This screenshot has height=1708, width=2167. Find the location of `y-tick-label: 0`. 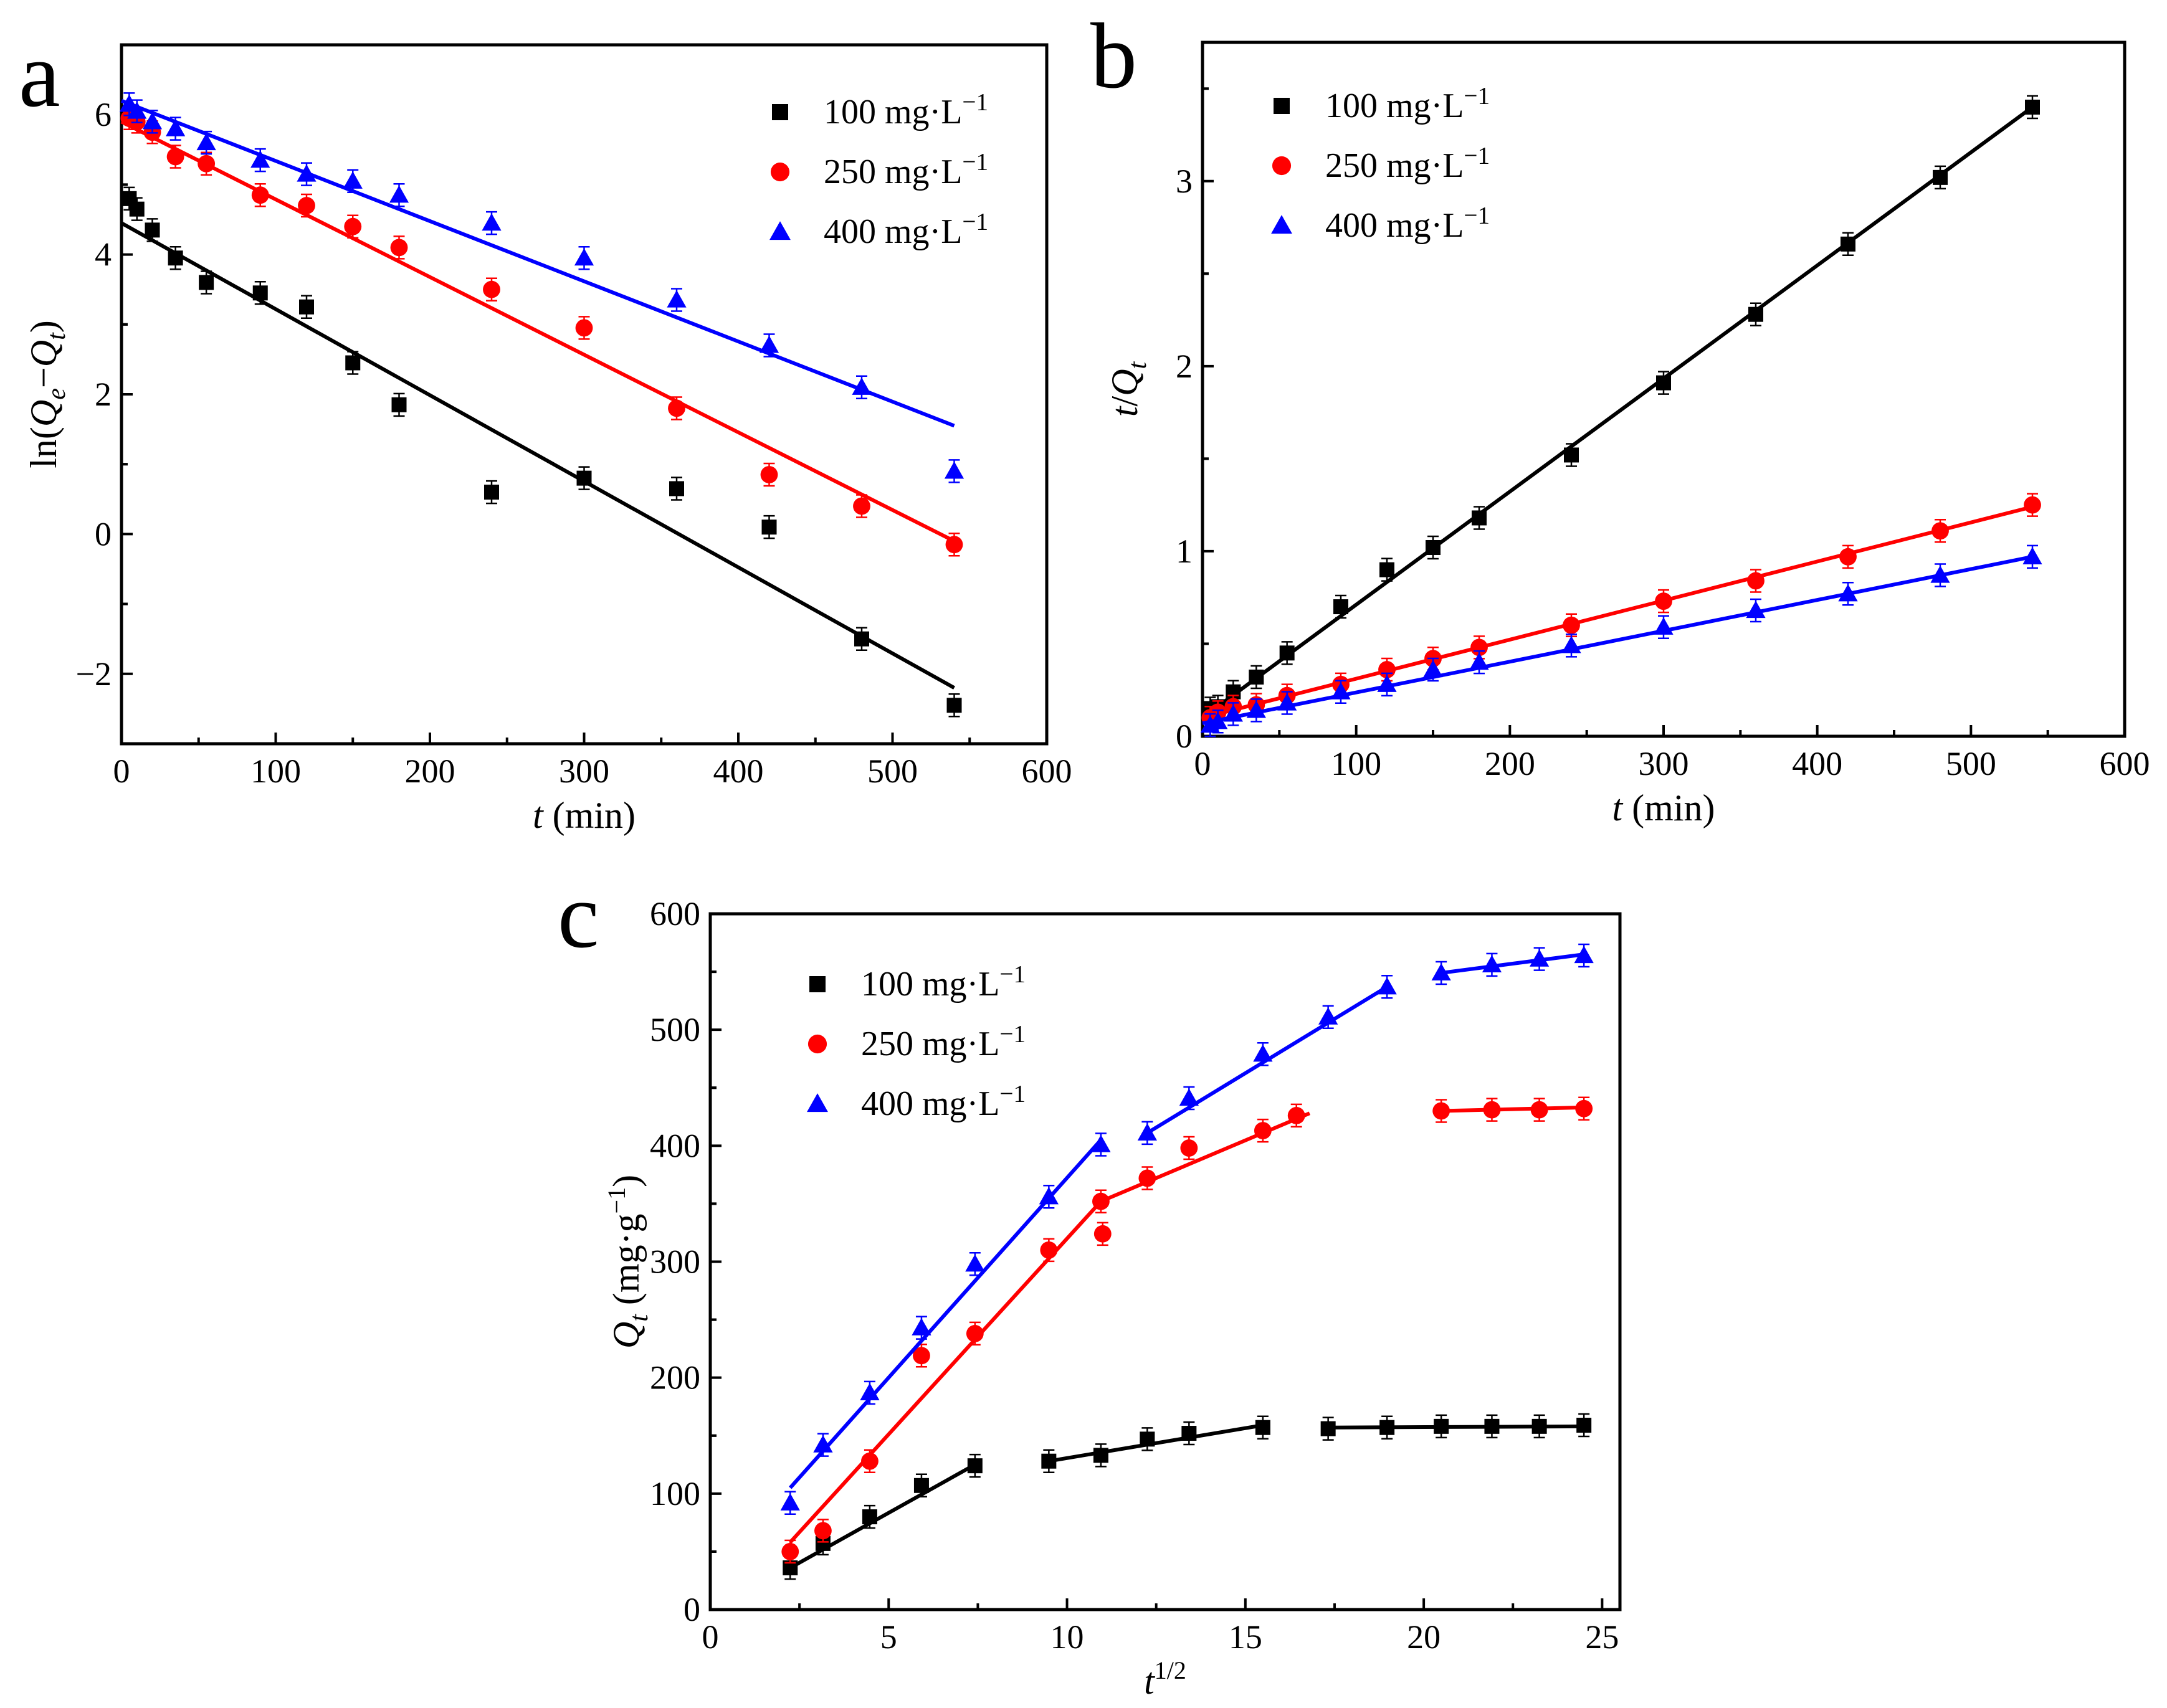

y-tick-label: 0 is located at coordinates (691, 1609).